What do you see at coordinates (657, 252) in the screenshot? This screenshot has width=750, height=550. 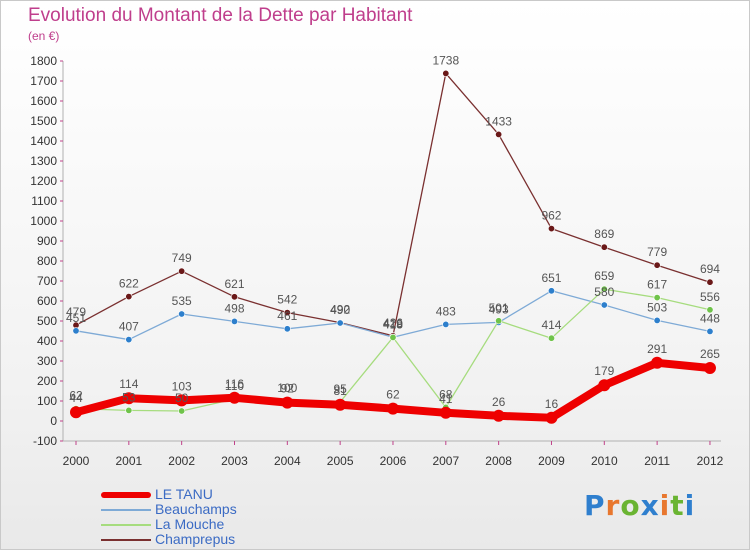 I see `data-label-champrepus: 779` at bounding box center [657, 252].